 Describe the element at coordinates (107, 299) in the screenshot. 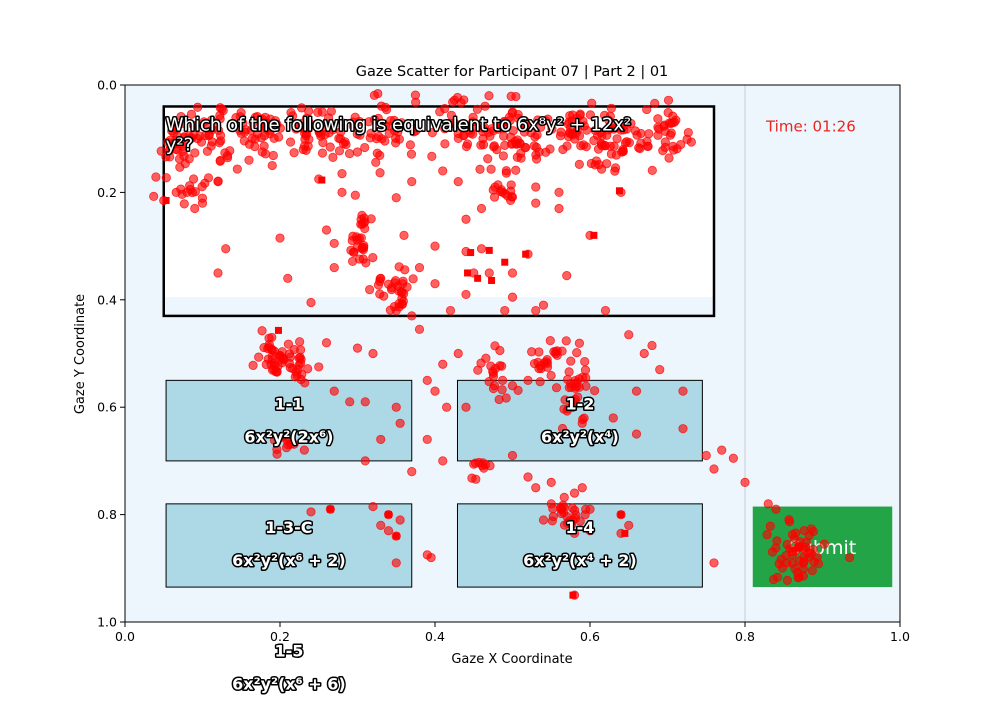

I see `y-tick-label-2: 0.4` at that location.